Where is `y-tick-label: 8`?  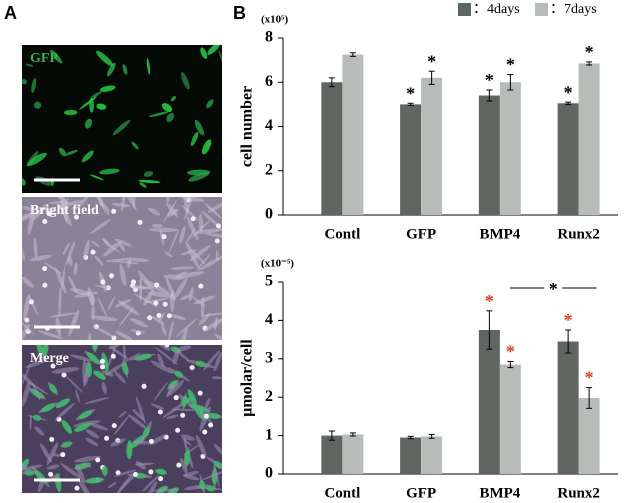
y-tick-label: 8 is located at coordinates (269, 37).